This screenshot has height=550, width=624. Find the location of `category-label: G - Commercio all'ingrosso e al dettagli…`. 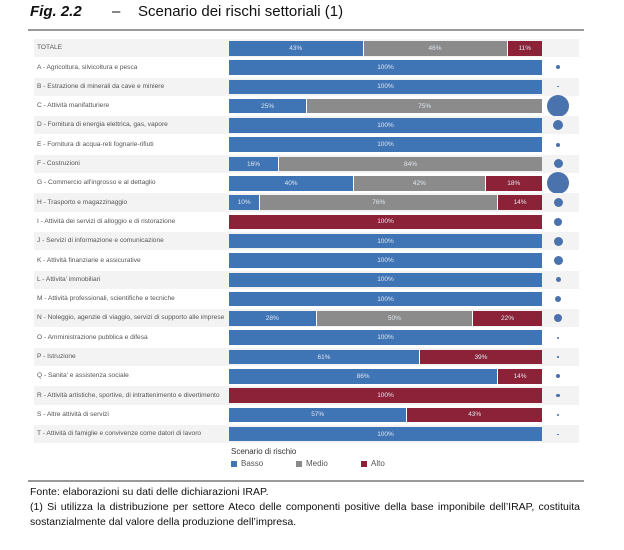

category-label: G - Commercio all'ingrosso e al dettagli… is located at coordinates (96, 183).